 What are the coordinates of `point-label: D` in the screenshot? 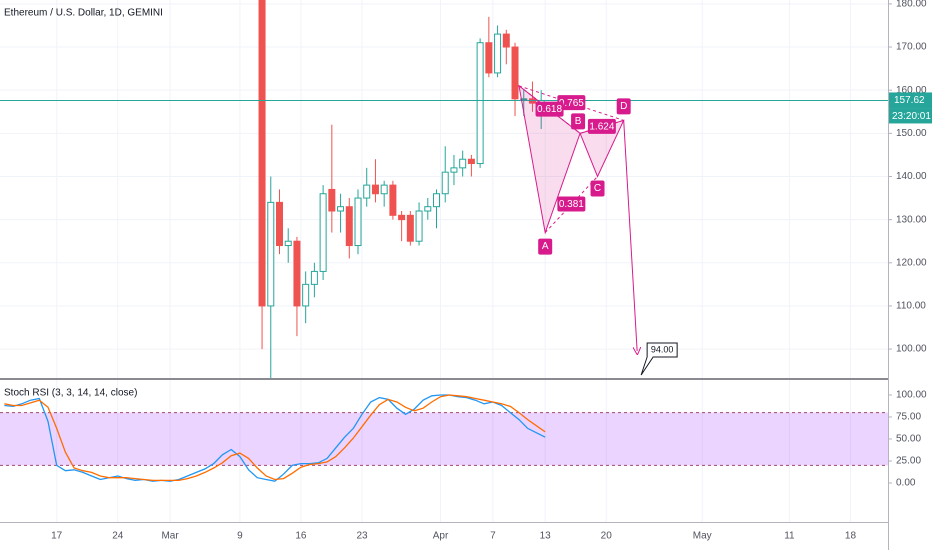 It's located at (623, 106).